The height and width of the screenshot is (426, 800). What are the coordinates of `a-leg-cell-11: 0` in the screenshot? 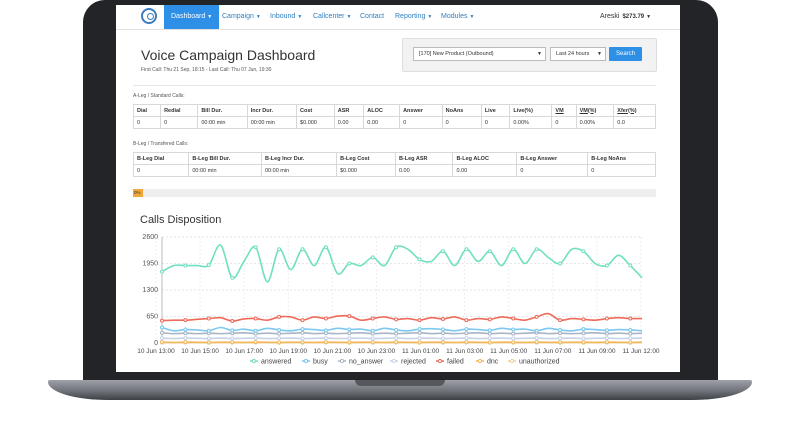 It's located at (564, 122).